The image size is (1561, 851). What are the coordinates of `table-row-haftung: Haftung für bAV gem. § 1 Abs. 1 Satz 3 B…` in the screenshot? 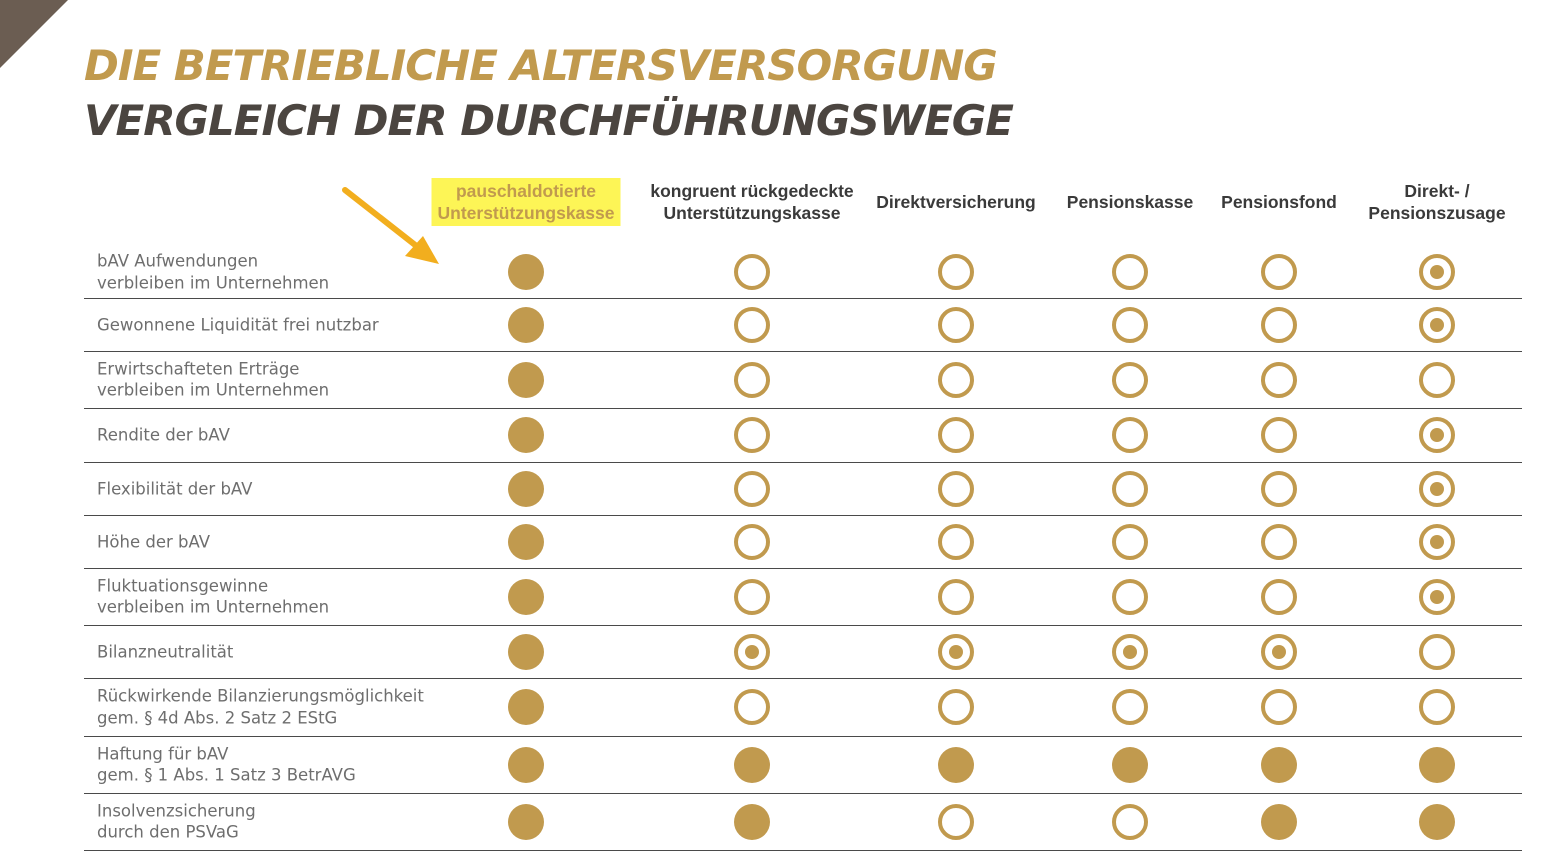 It's located at (803, 765).